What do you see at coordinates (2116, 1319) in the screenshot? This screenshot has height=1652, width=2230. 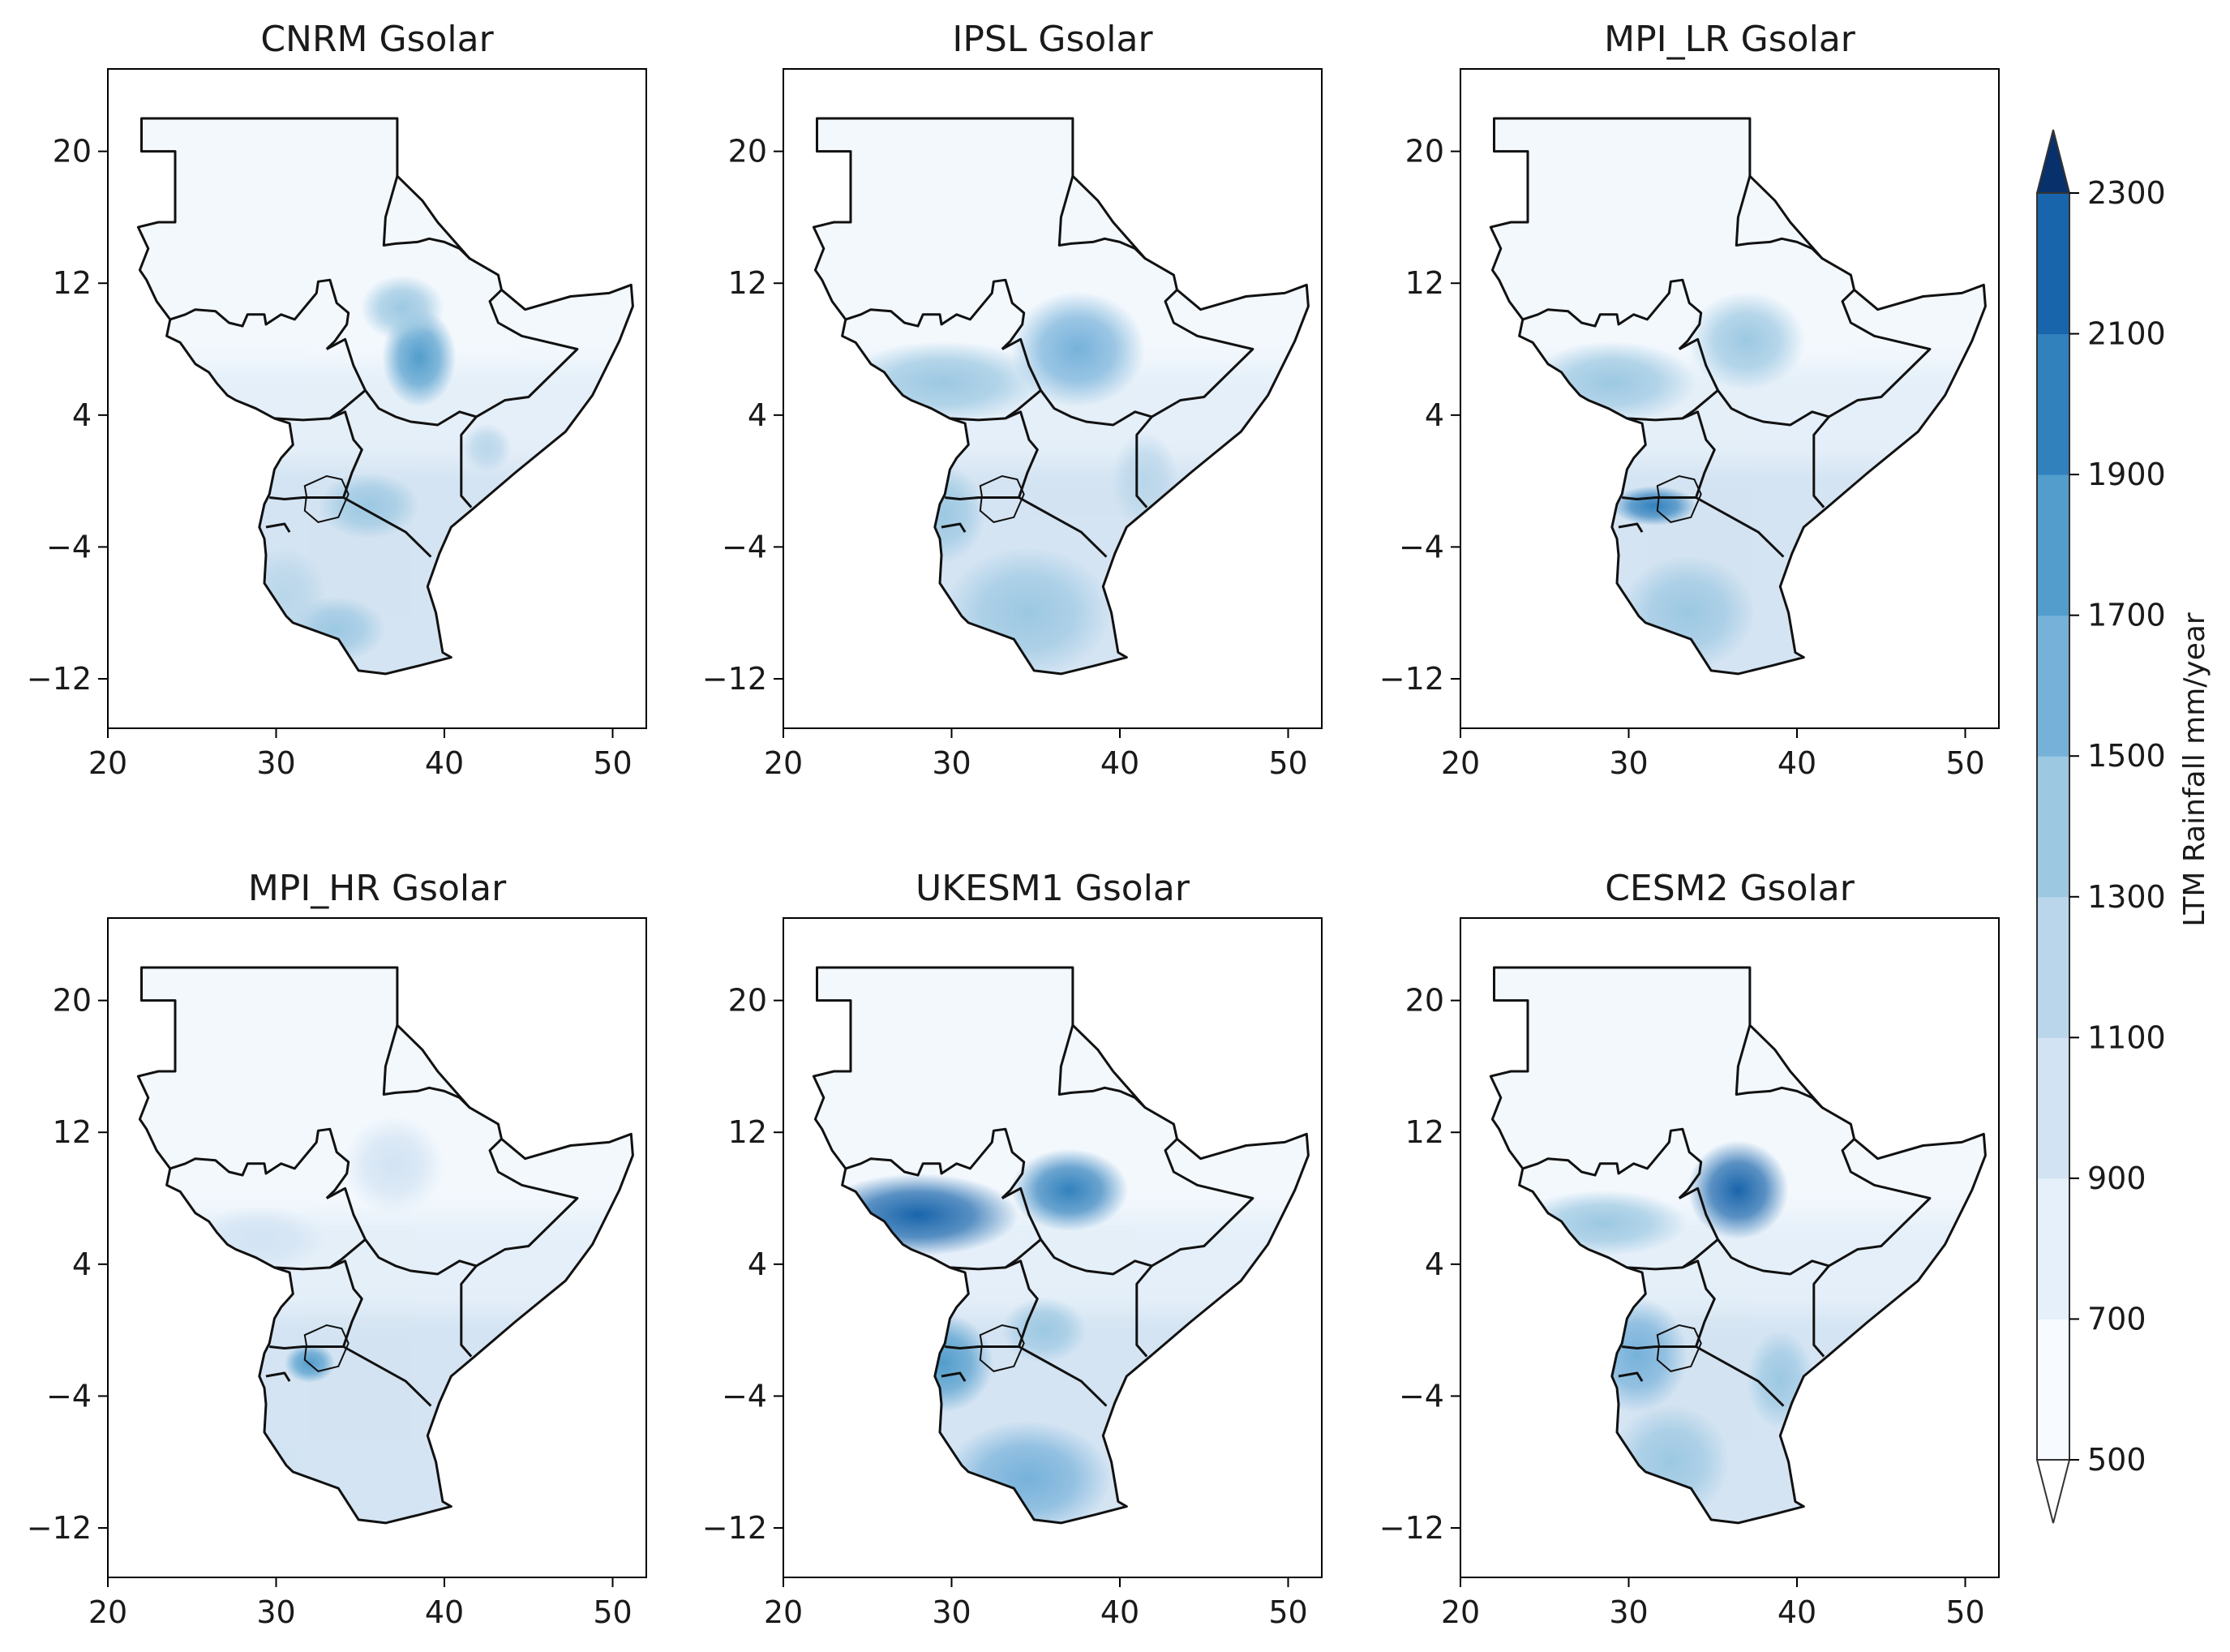 I see `colorbar-tick-label: 700` at bounding box center [2116, 1319].